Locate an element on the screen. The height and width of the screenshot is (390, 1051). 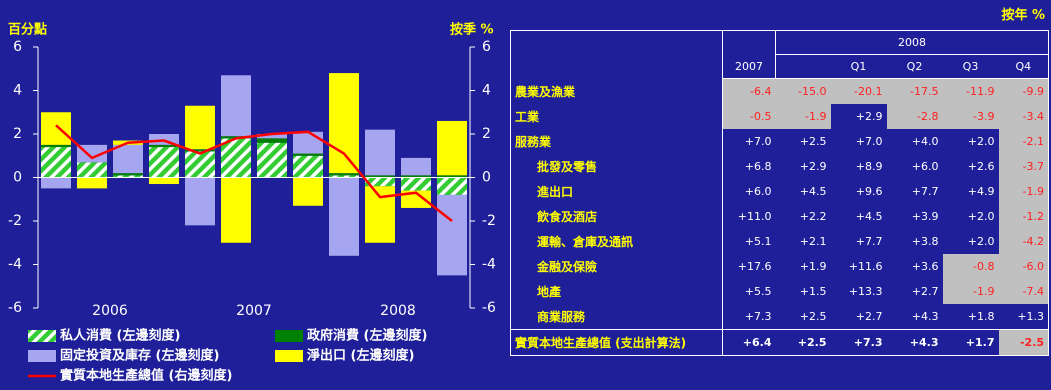
cell: +13.3 is located at coordinates (865, 291).